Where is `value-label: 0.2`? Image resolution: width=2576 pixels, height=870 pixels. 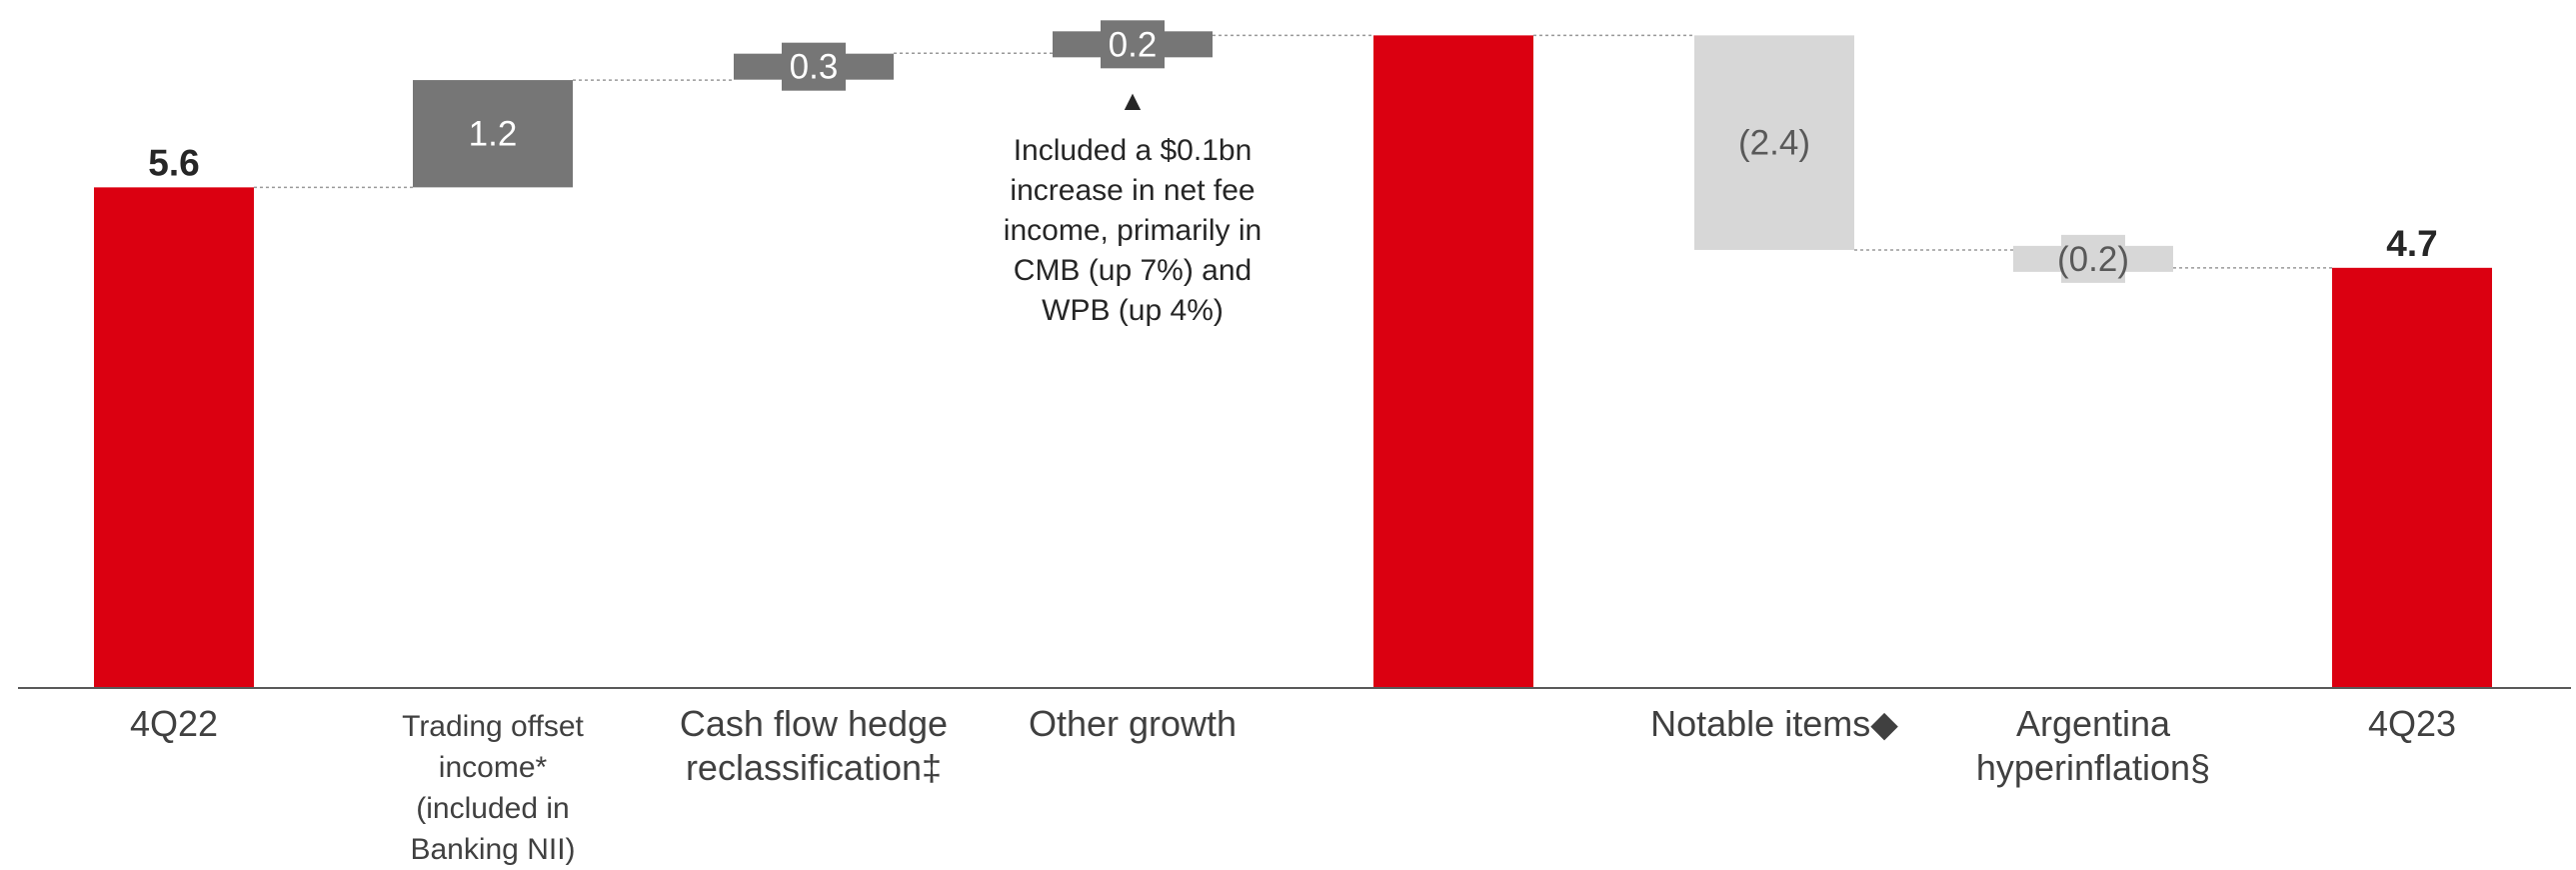
value-label: 0.2 is located at coordinates (1134, 44).